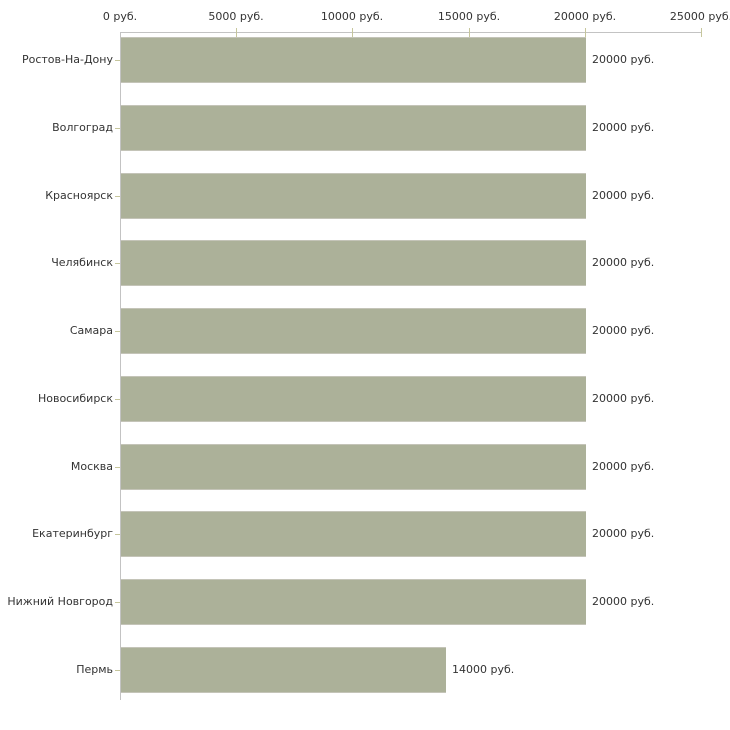  I want to click on x-tick-label: 0 руб., so click(120, 16).